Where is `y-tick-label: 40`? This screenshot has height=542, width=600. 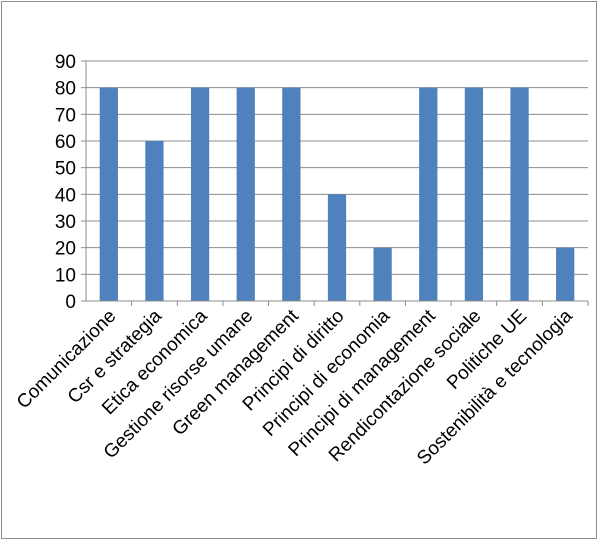 y-tick-label: 40 is located at coordinates (65, 195).